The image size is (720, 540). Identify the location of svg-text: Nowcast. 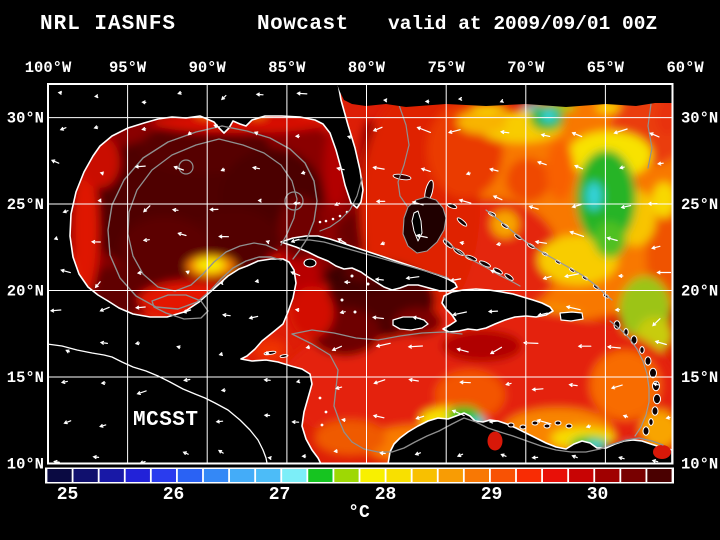
(303, 24).